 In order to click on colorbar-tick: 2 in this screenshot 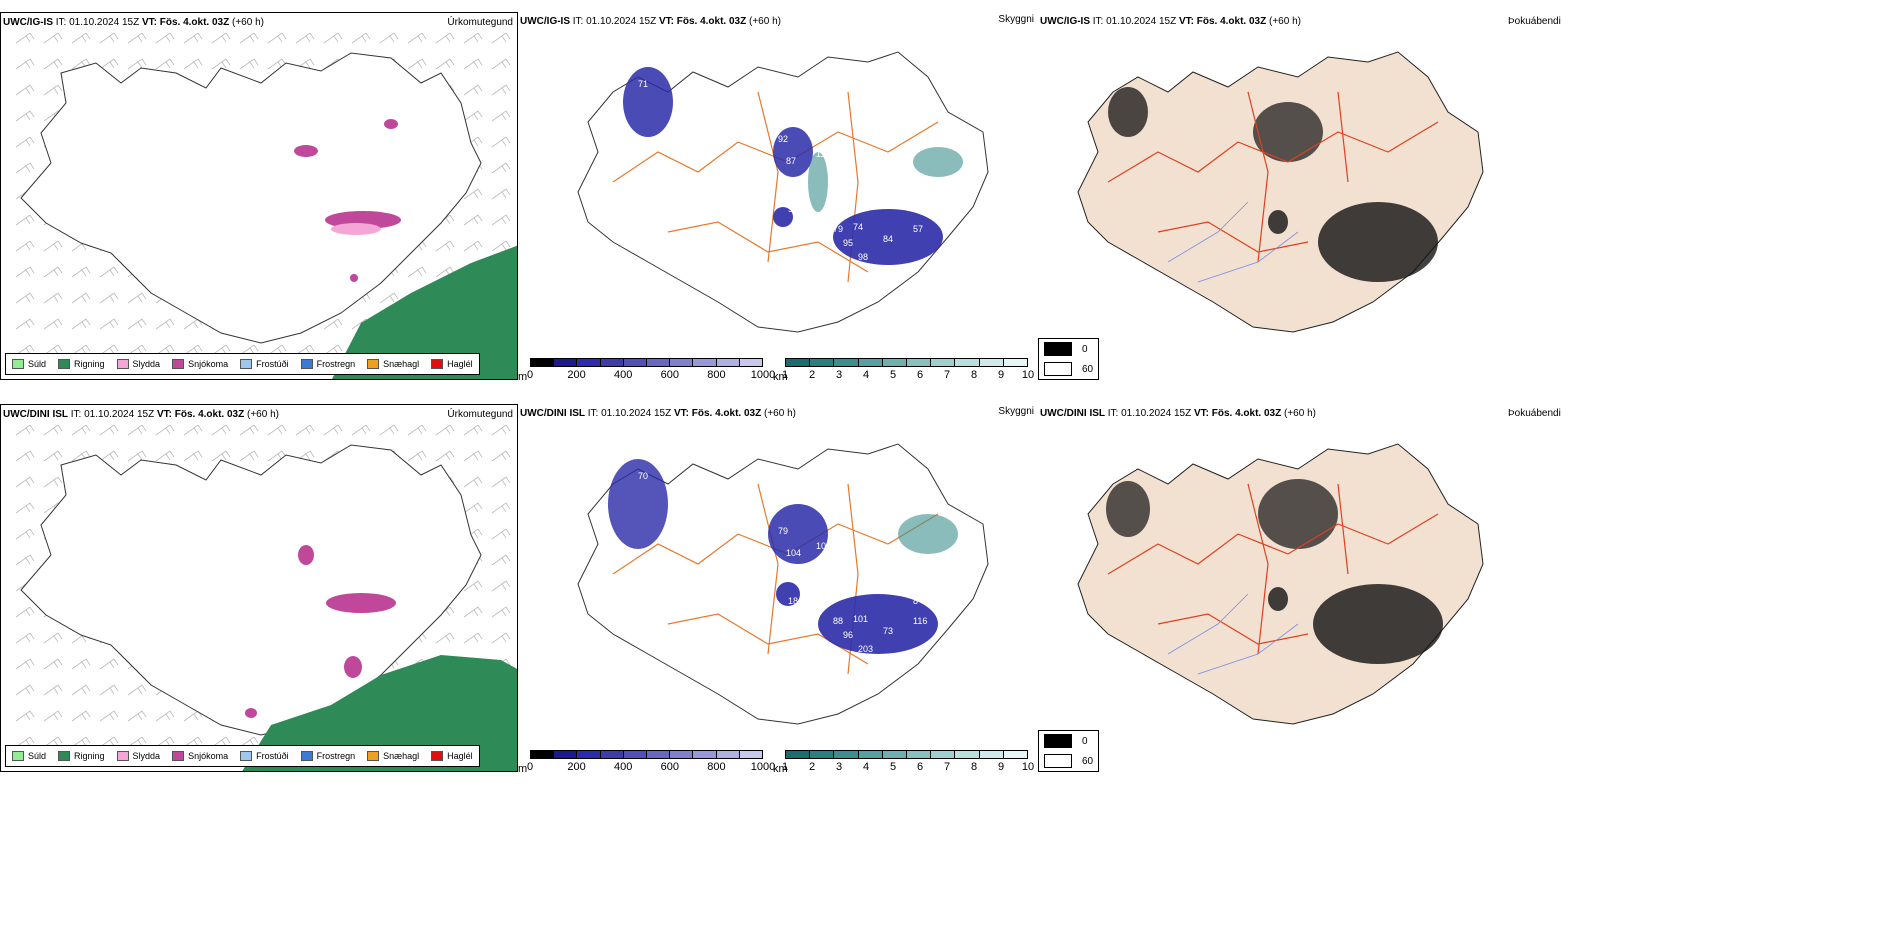, I will do `click(812, 767)`.